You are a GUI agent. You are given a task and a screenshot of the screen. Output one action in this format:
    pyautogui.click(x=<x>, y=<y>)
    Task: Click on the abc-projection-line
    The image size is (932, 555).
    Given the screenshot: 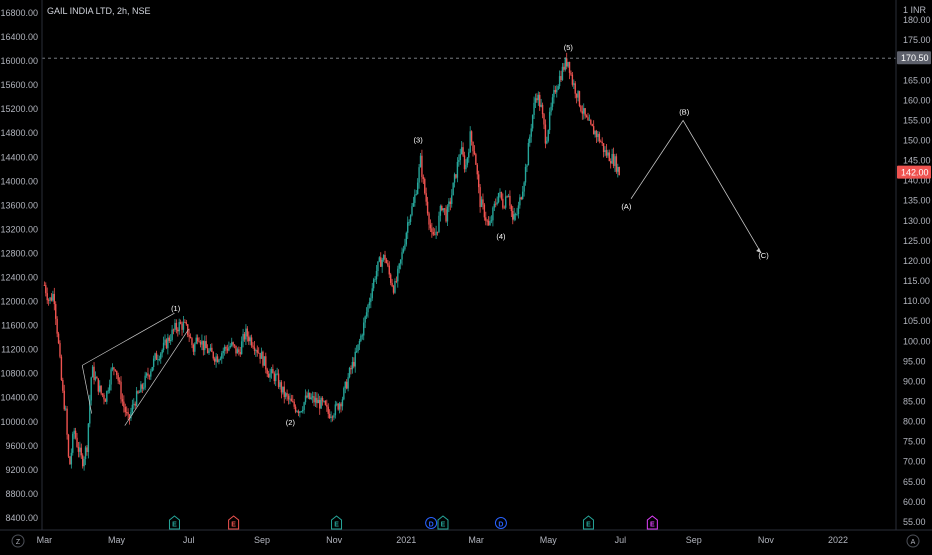 What is the action you would take?
    pyautogui.click(x=696, y=186)
    